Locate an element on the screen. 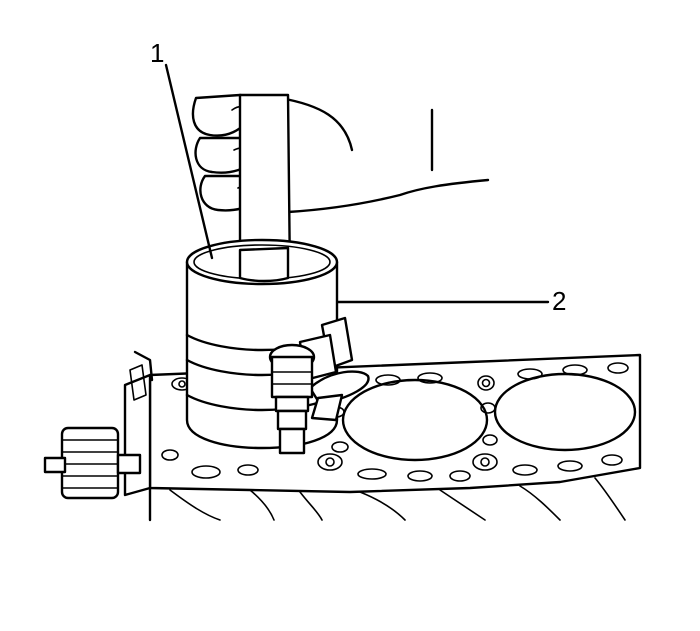 This screenshot has width=700, height=631. hand is located at coordinates (340, 176).